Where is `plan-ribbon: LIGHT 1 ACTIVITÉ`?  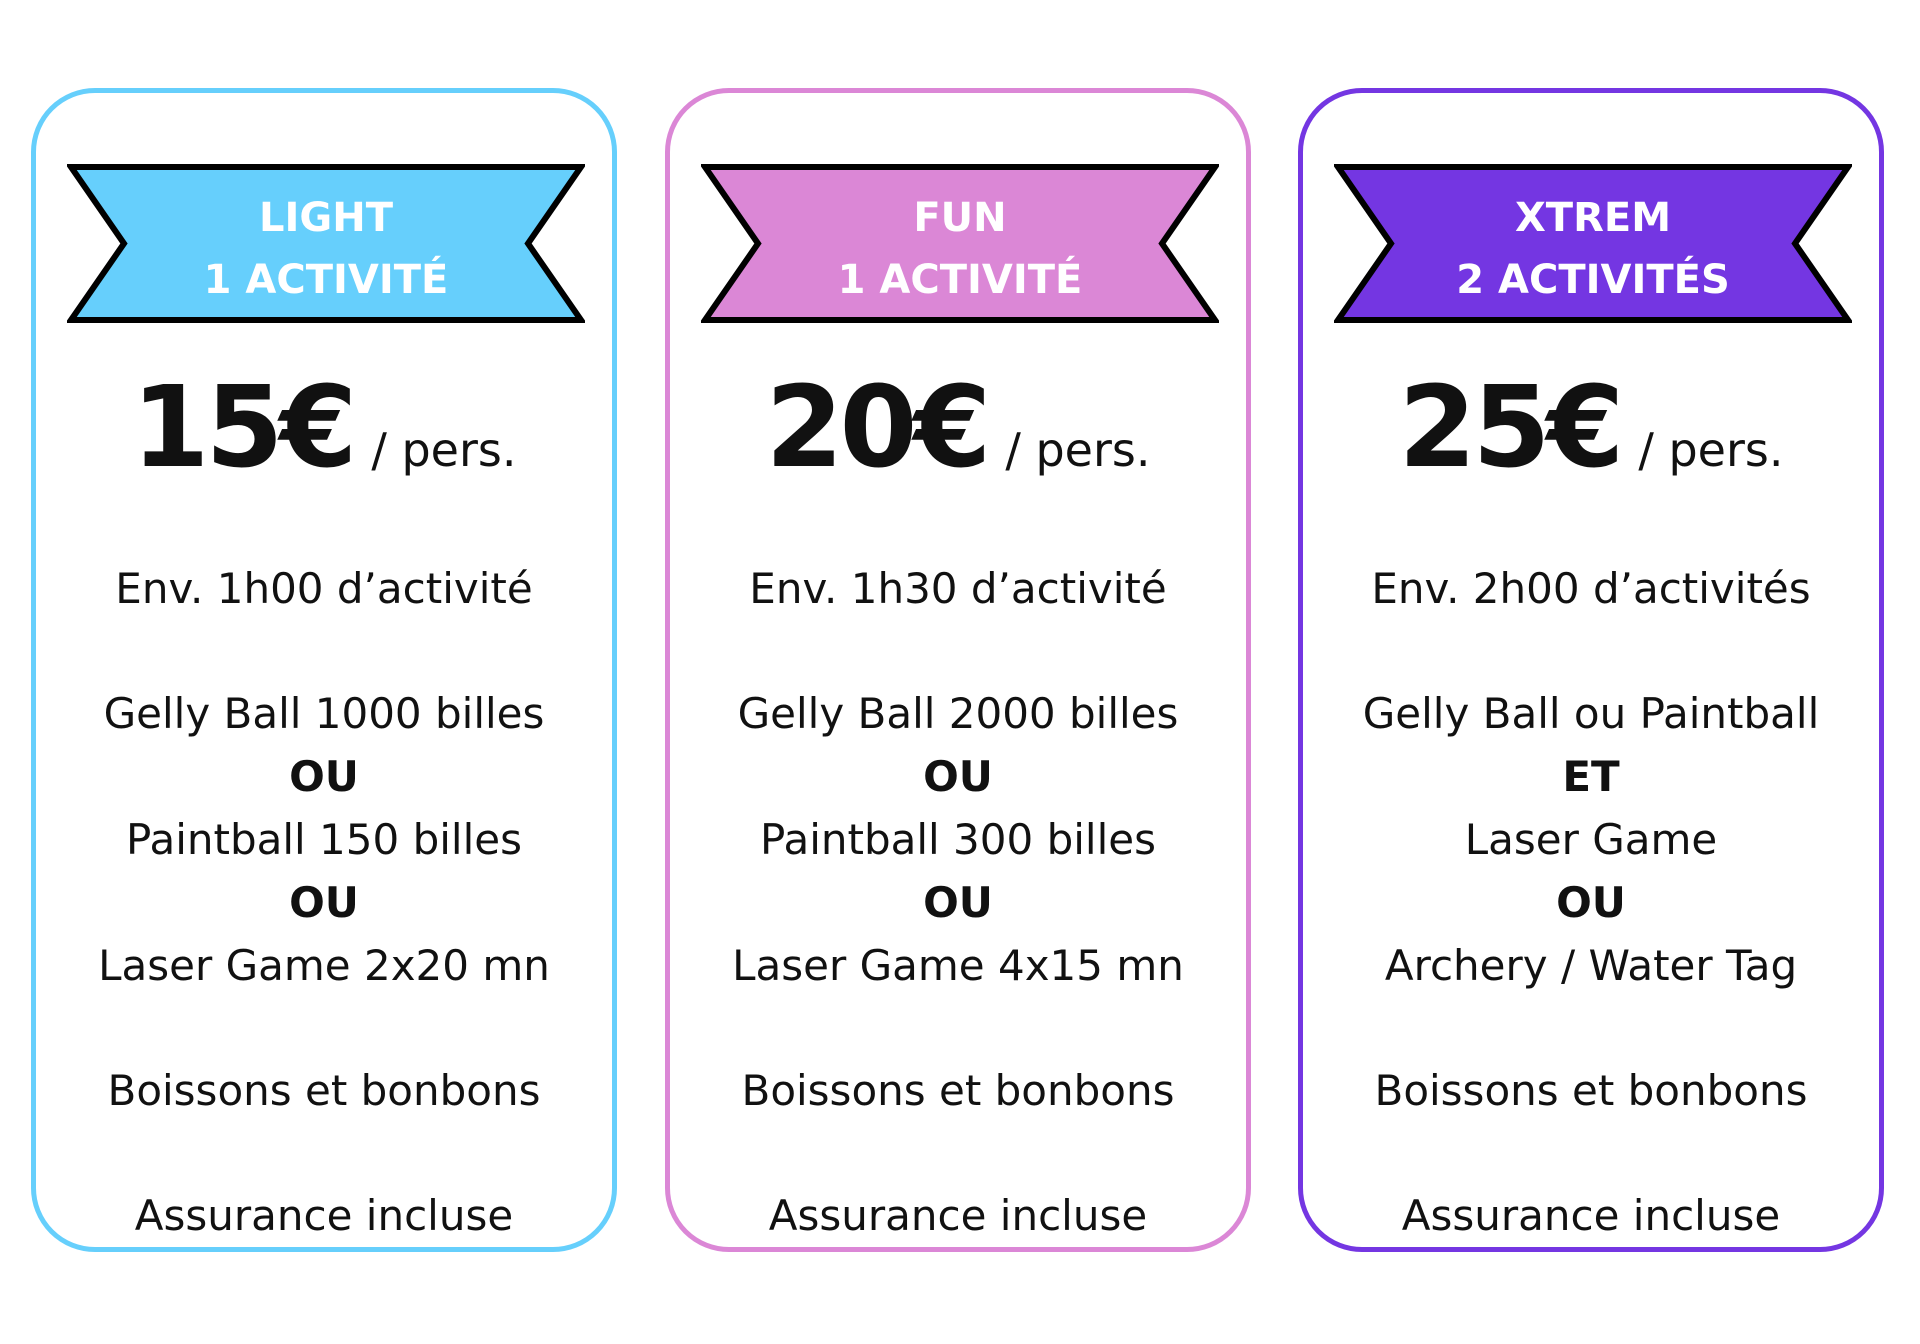
plan-ribbon: LIGHT 1 ACTIVITÉ is located at coordinates (326, 243).